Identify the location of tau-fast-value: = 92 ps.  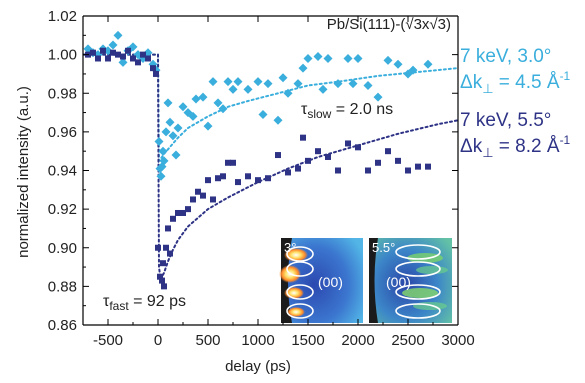
(157, 301).